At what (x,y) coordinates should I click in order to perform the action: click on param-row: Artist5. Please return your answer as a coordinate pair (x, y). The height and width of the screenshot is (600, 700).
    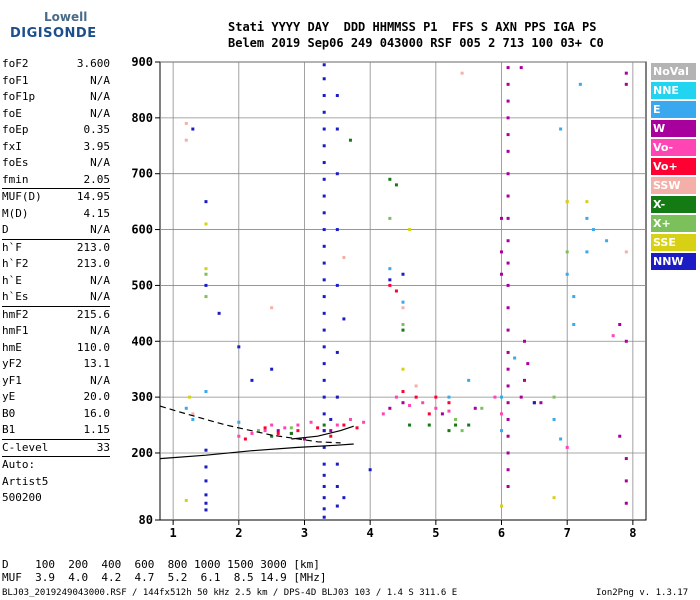
    Looking at the image, I should click on (56, 482).